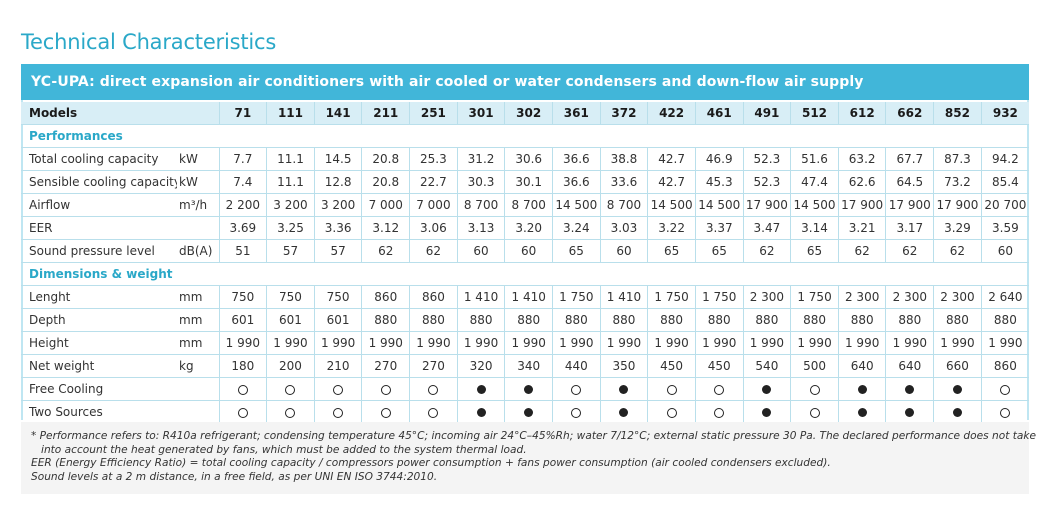 This screenshot has height=516, width=1054. I want to click on model-header-cell: 612, so click(861, 113).